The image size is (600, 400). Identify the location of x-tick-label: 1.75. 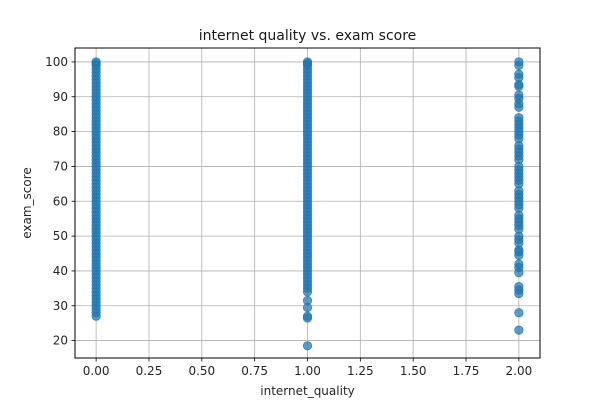
(466, 371).